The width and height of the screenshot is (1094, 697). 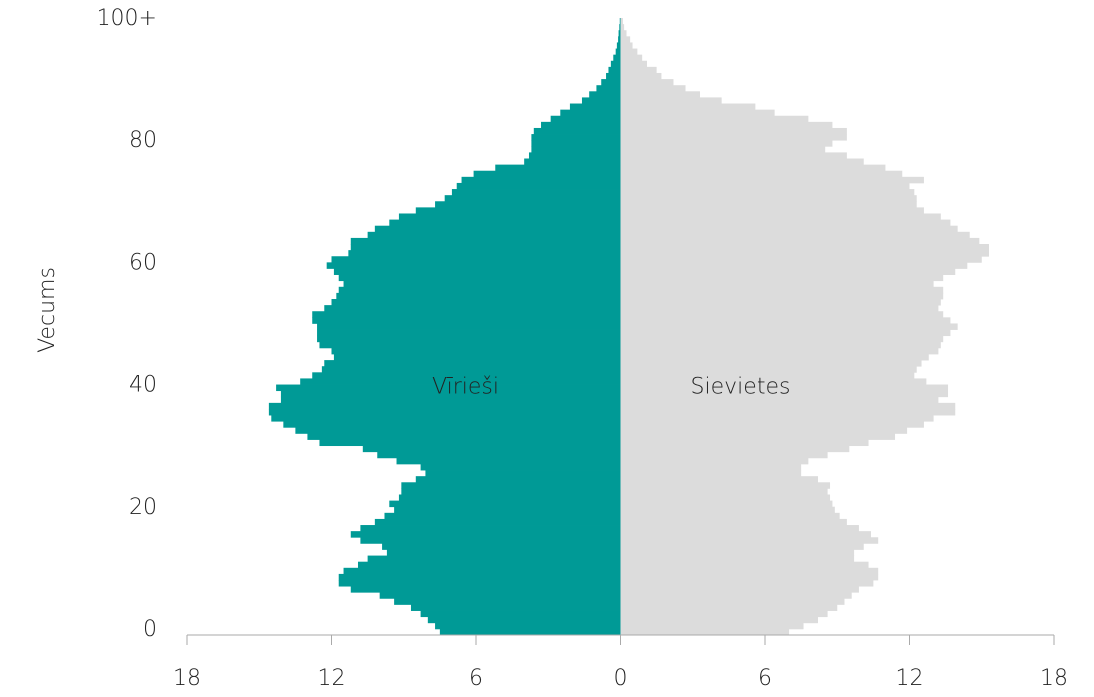 I want to click on x-tick-label: 12, so click(x=910, y=678).